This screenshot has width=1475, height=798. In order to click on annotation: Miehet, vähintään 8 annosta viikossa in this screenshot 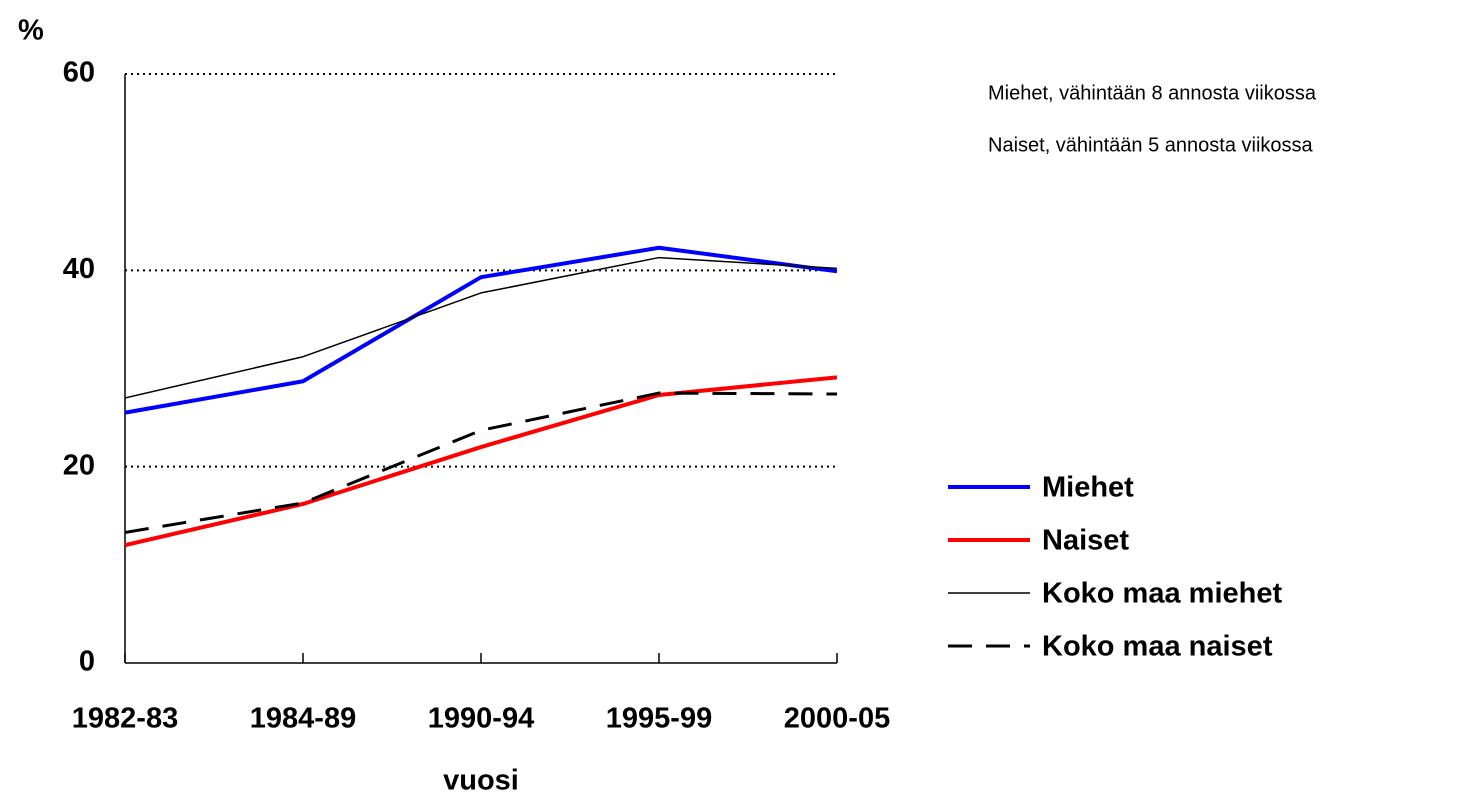, I will do `click(1152, 93)`.